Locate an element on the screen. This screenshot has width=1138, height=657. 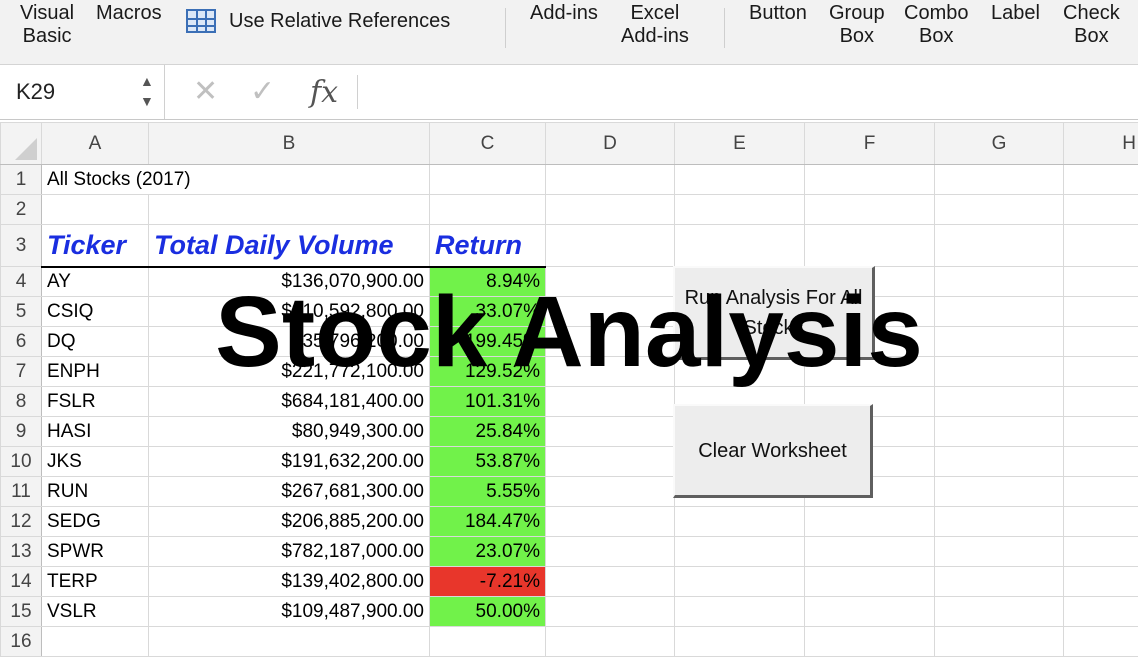
ticker-column-header: Ticker is located at coordinates (95, 246).